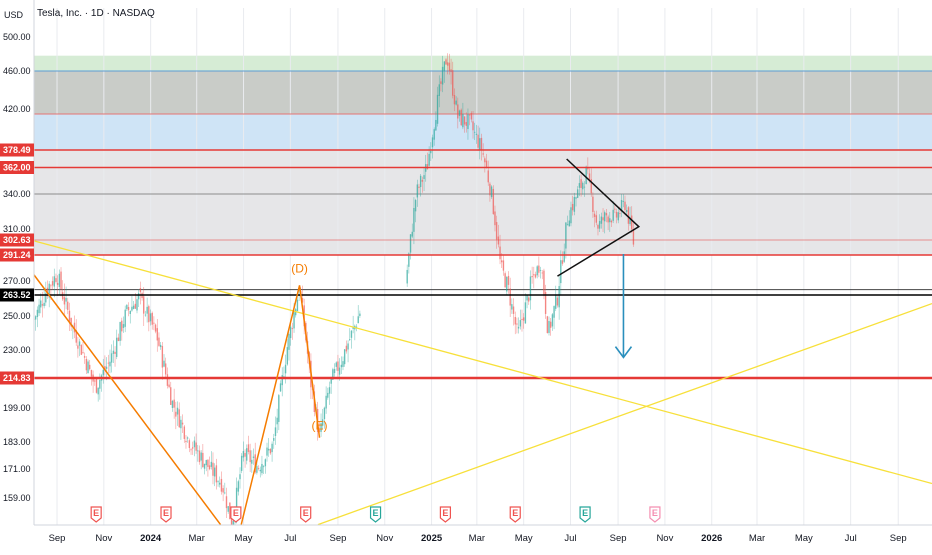 The image size is (932, 555). I want to click on x-tick-label: Sep, so click(898, 538).